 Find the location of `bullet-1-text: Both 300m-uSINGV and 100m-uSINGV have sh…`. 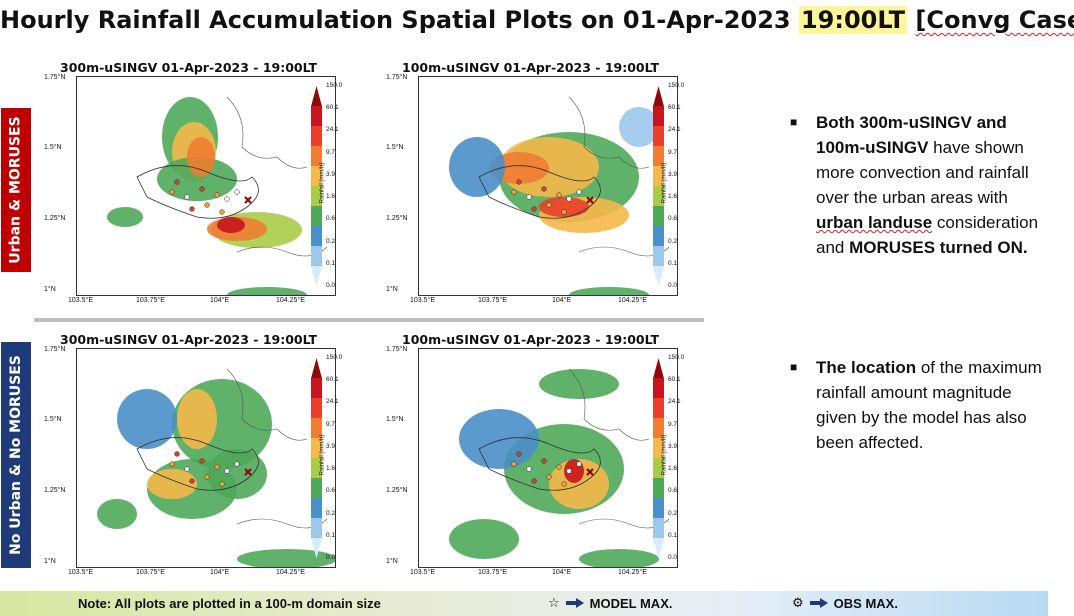

bullet-1-text: Both 300m-uSINGV and 100m-uSINGV have sh… is located at coordinates (931, 185).